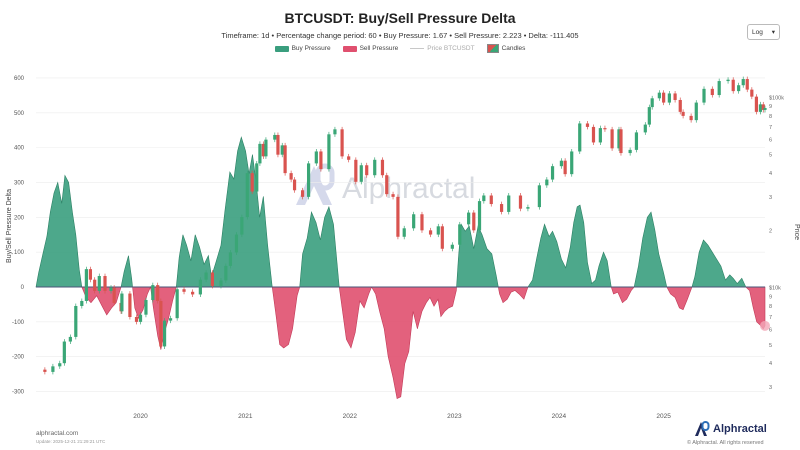 The height and width of the screenshot is (450, 800). What do you see at coordinates (18, 323) in the screenshot?
I see `y-tick-label: -100` at bounding box center [18, 323].